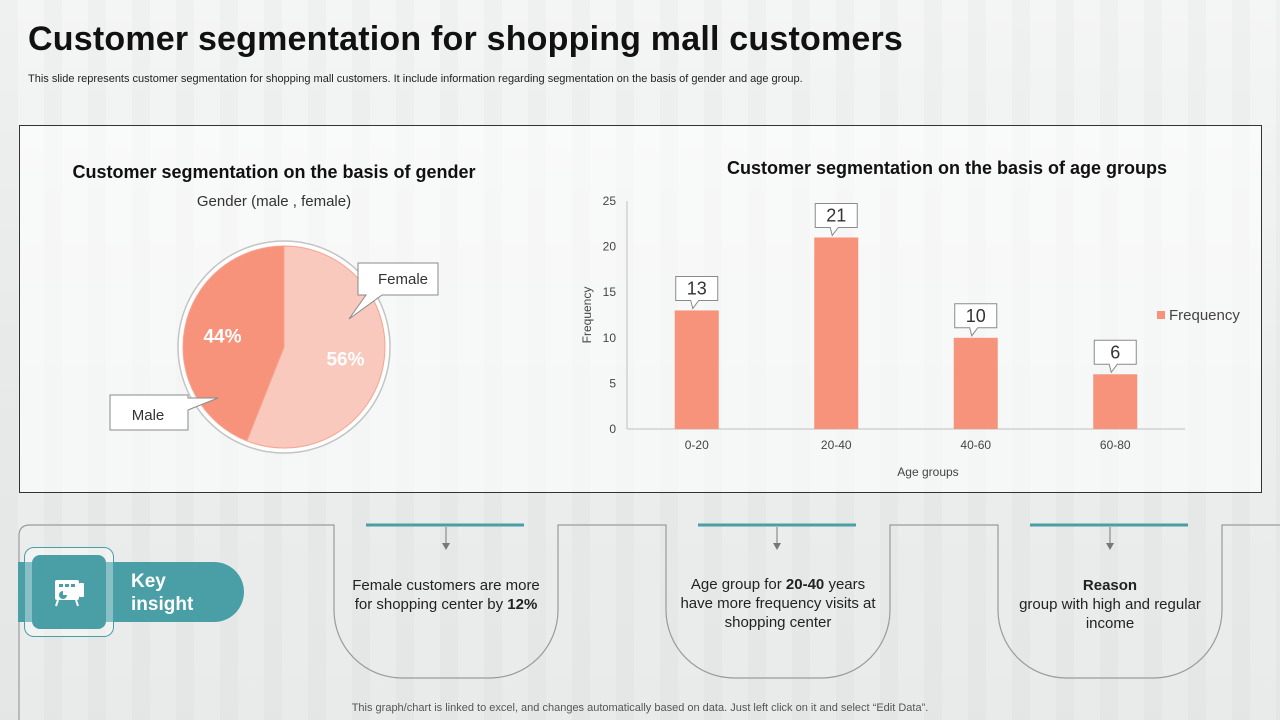 This screenshot has width=1280, height=720. What do you see at coordinates (393, 291) in the screenshot?
I see `female-callout: Female` at bounding box center [393, 291].